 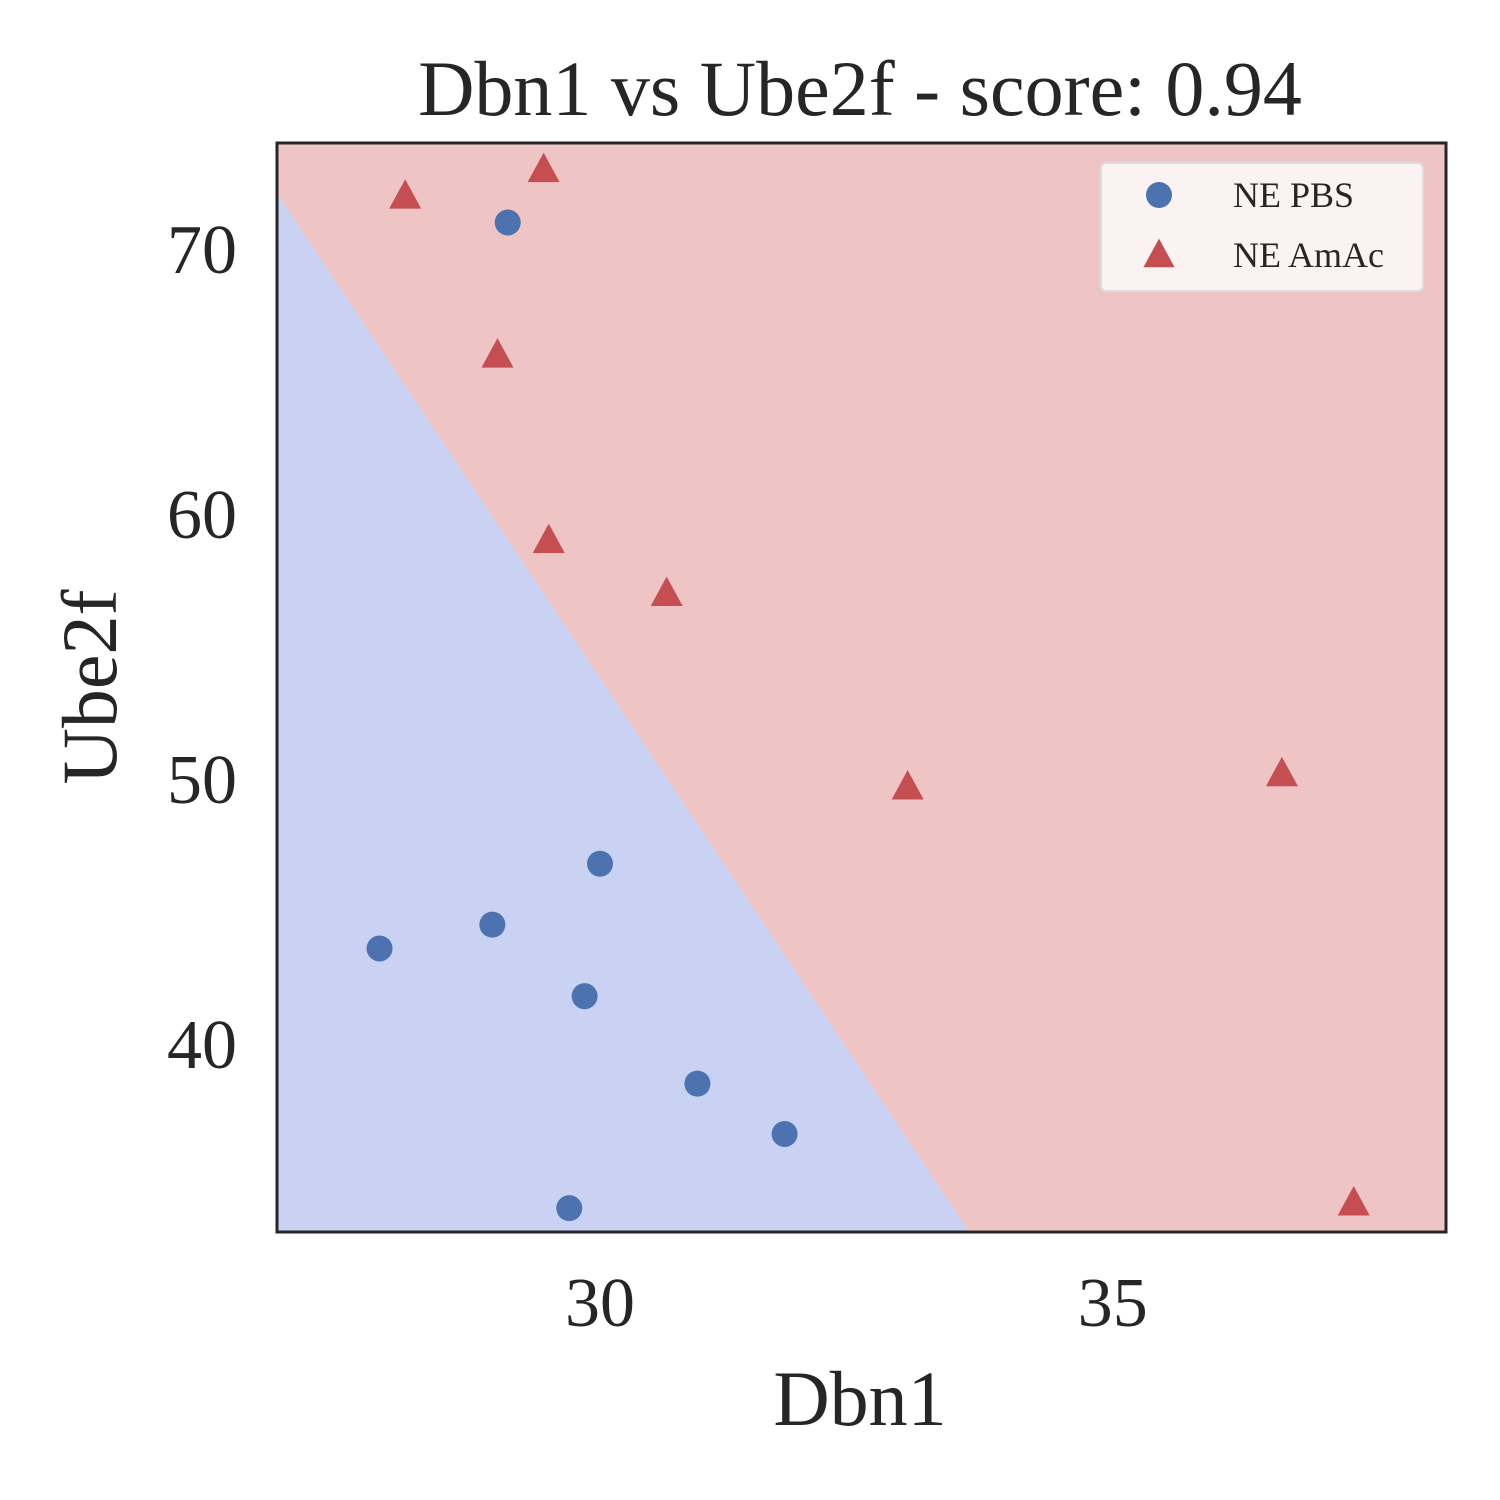 I want to click on legend: NE PBS NE AmAc, so click(x=1262, y=227).